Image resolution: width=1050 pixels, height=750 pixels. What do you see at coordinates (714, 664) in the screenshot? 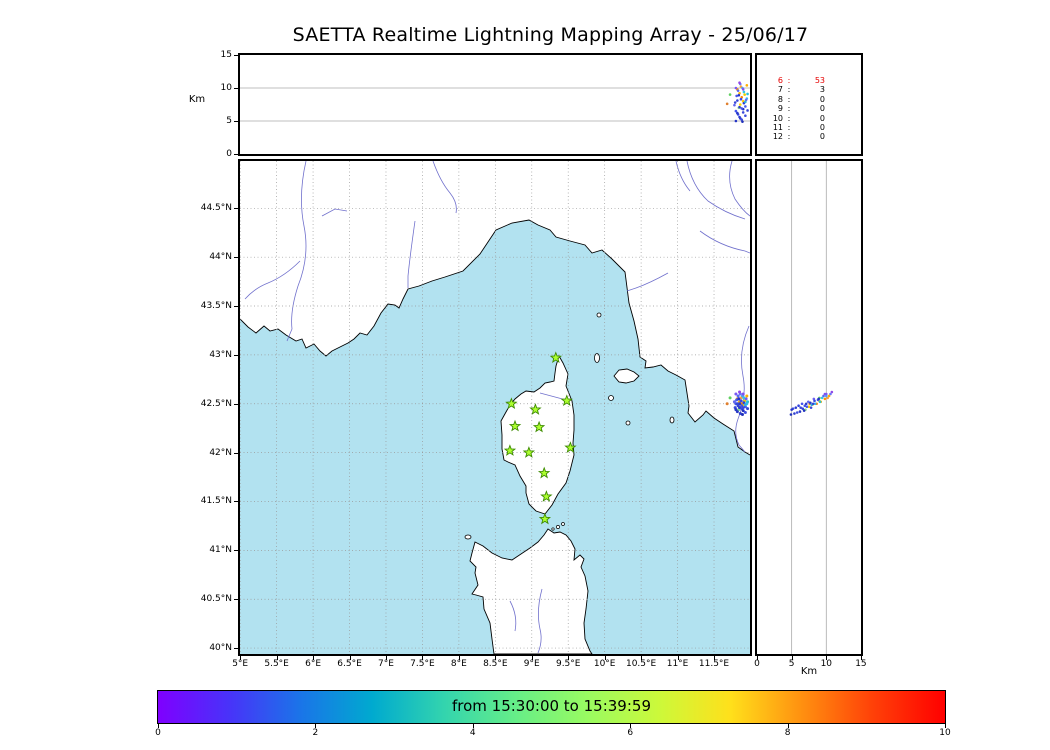
I see `lon-tick-label: 11.5°E` at bounding box center [714, 664].